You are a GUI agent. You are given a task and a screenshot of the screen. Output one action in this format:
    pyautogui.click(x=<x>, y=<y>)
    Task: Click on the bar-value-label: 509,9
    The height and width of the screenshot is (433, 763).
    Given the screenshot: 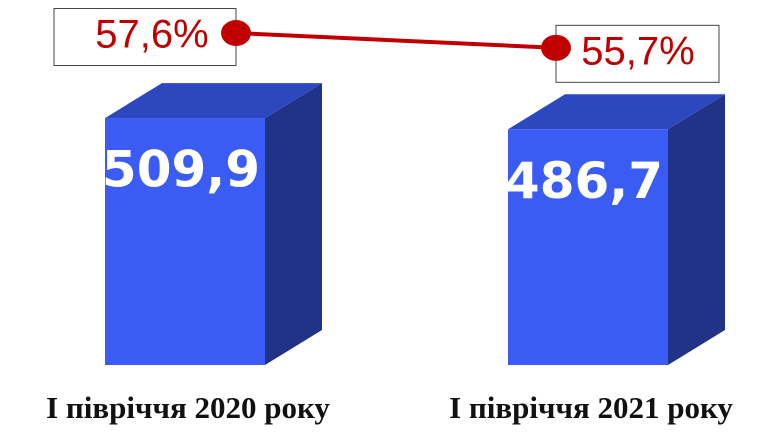 What is the action you would take?
    pyautogui.click(x=181, y=170)
    